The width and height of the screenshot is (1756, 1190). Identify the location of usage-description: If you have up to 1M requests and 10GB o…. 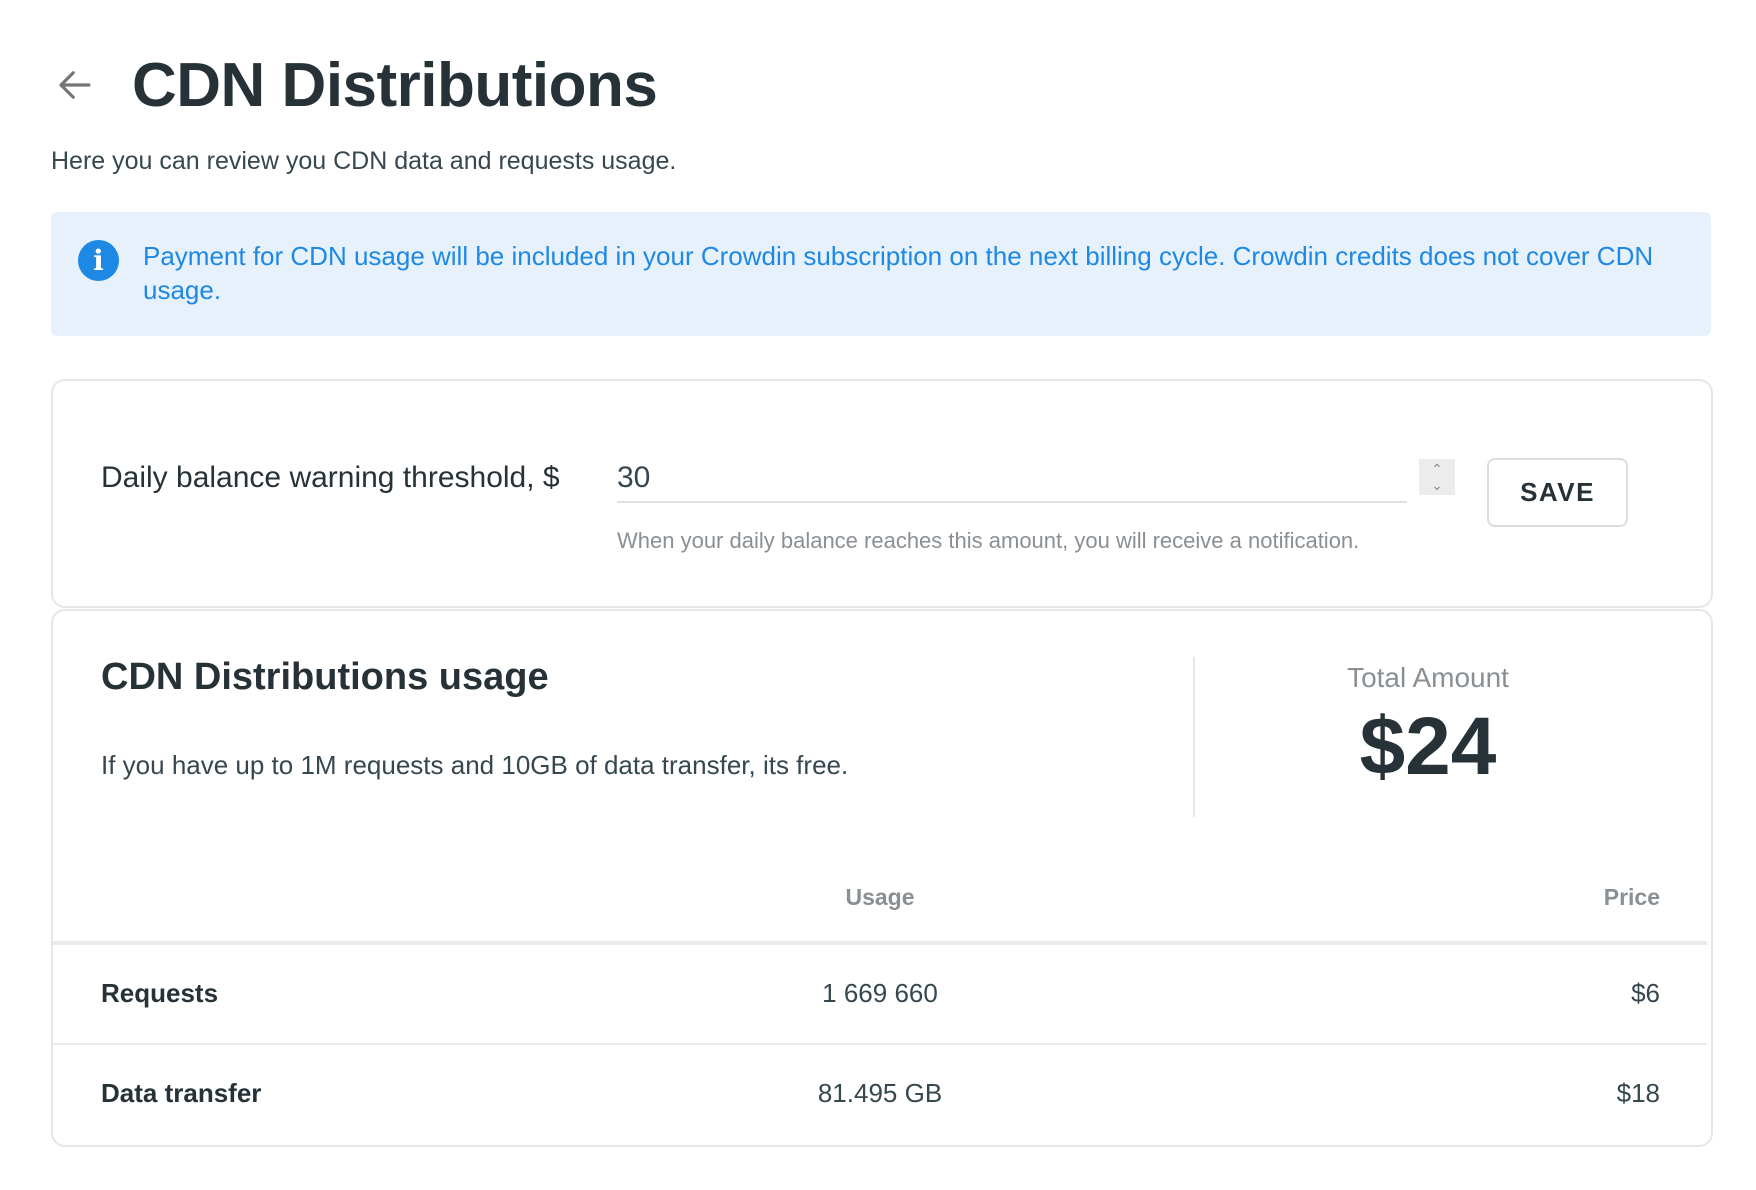
(475, 765).